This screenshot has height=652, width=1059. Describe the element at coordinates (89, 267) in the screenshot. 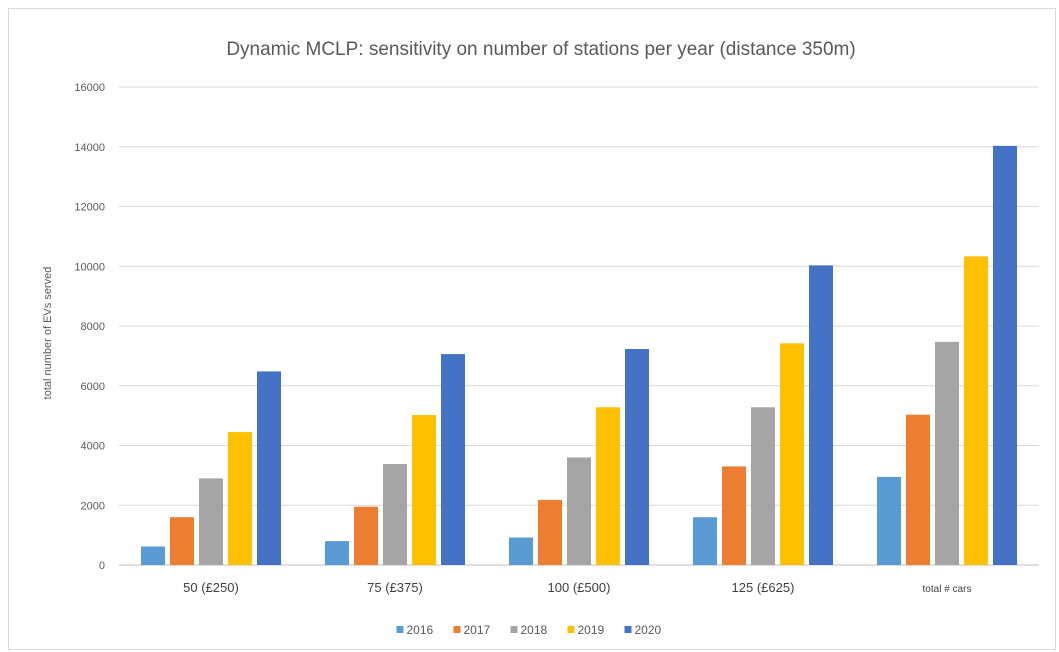

I see `y-tick-label: 10000` at that location.